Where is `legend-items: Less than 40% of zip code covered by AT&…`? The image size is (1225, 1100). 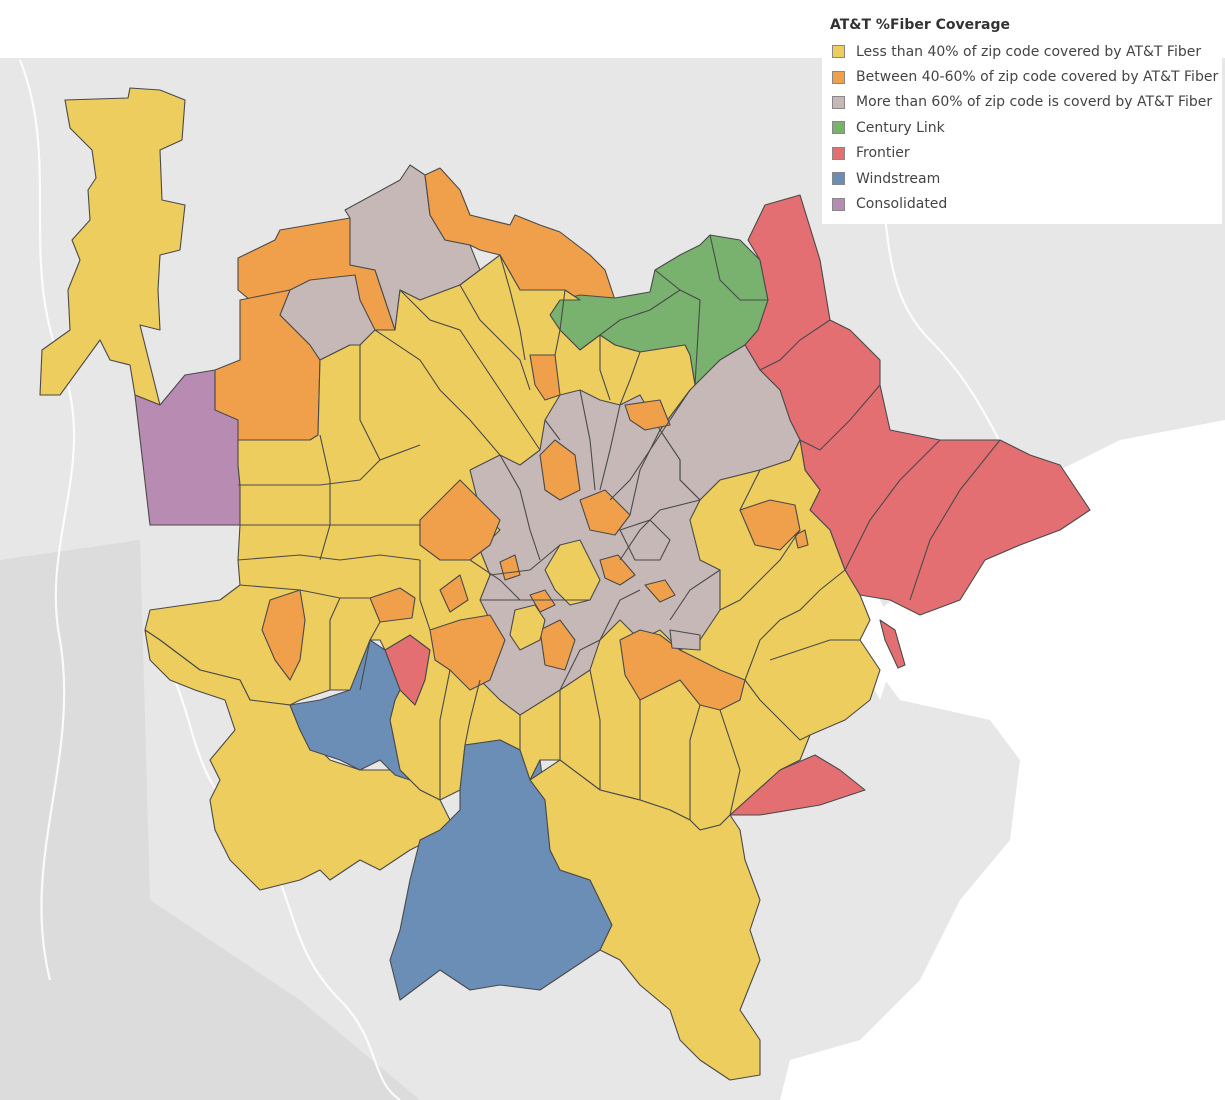
legend-items: Less than 40% of zip code covered by AT&… is located at coordinates (1025, 128).